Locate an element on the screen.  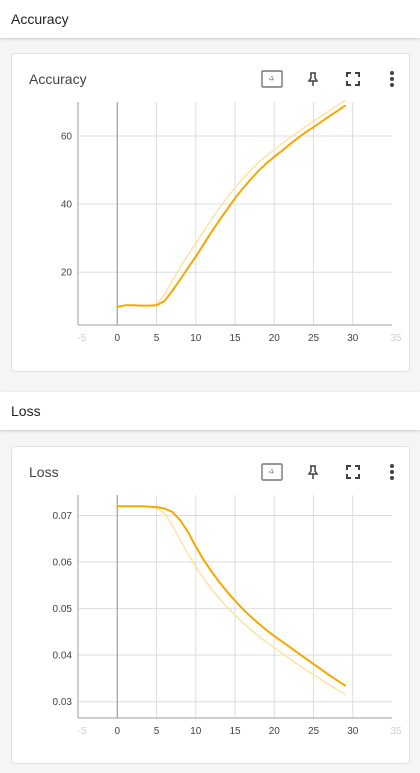
chart-title: Accuracy is located at coordinates (58, 79).